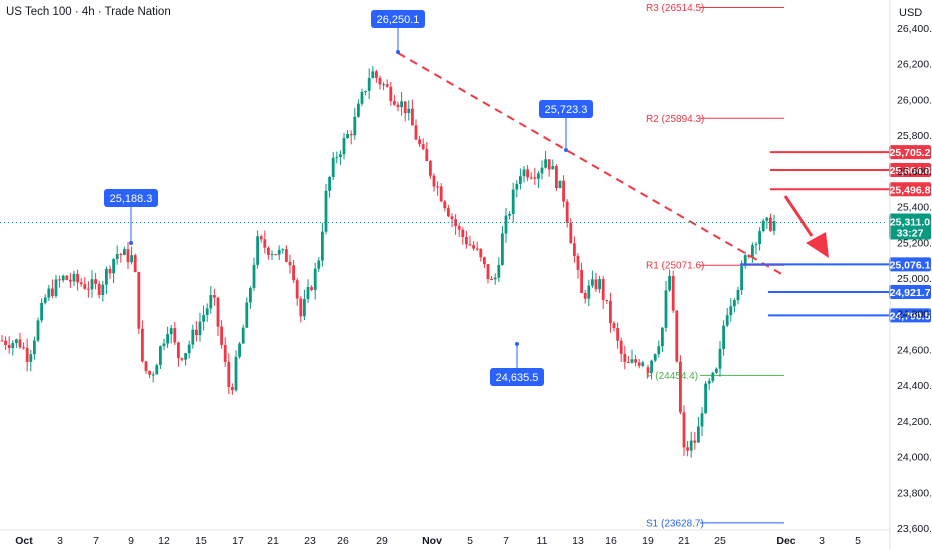  I want to click on time-tick-label: 25, so click(720, 541).